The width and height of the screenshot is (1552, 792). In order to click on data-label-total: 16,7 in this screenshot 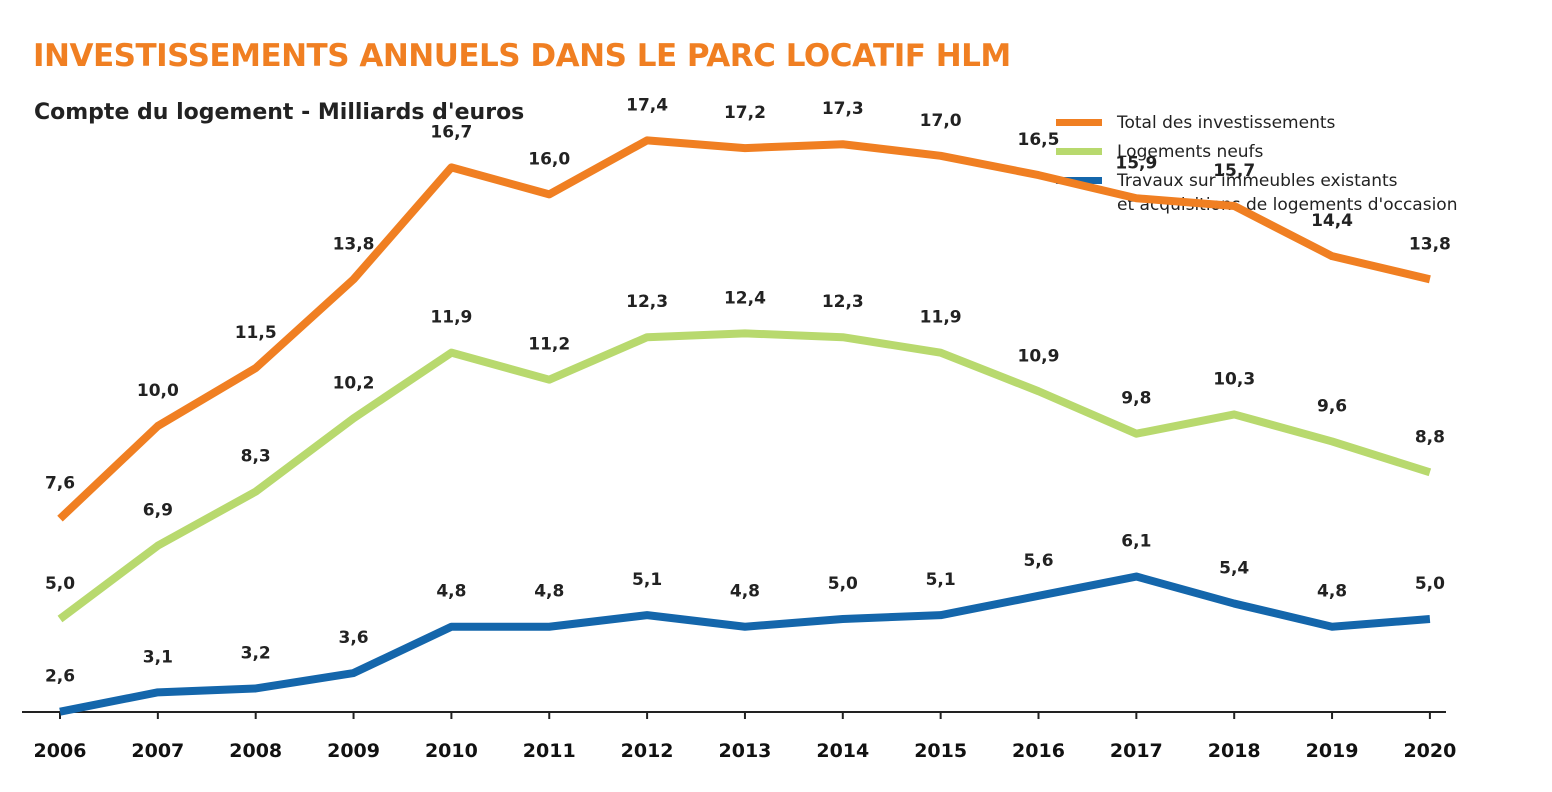, I will do `click(451, 132)`.